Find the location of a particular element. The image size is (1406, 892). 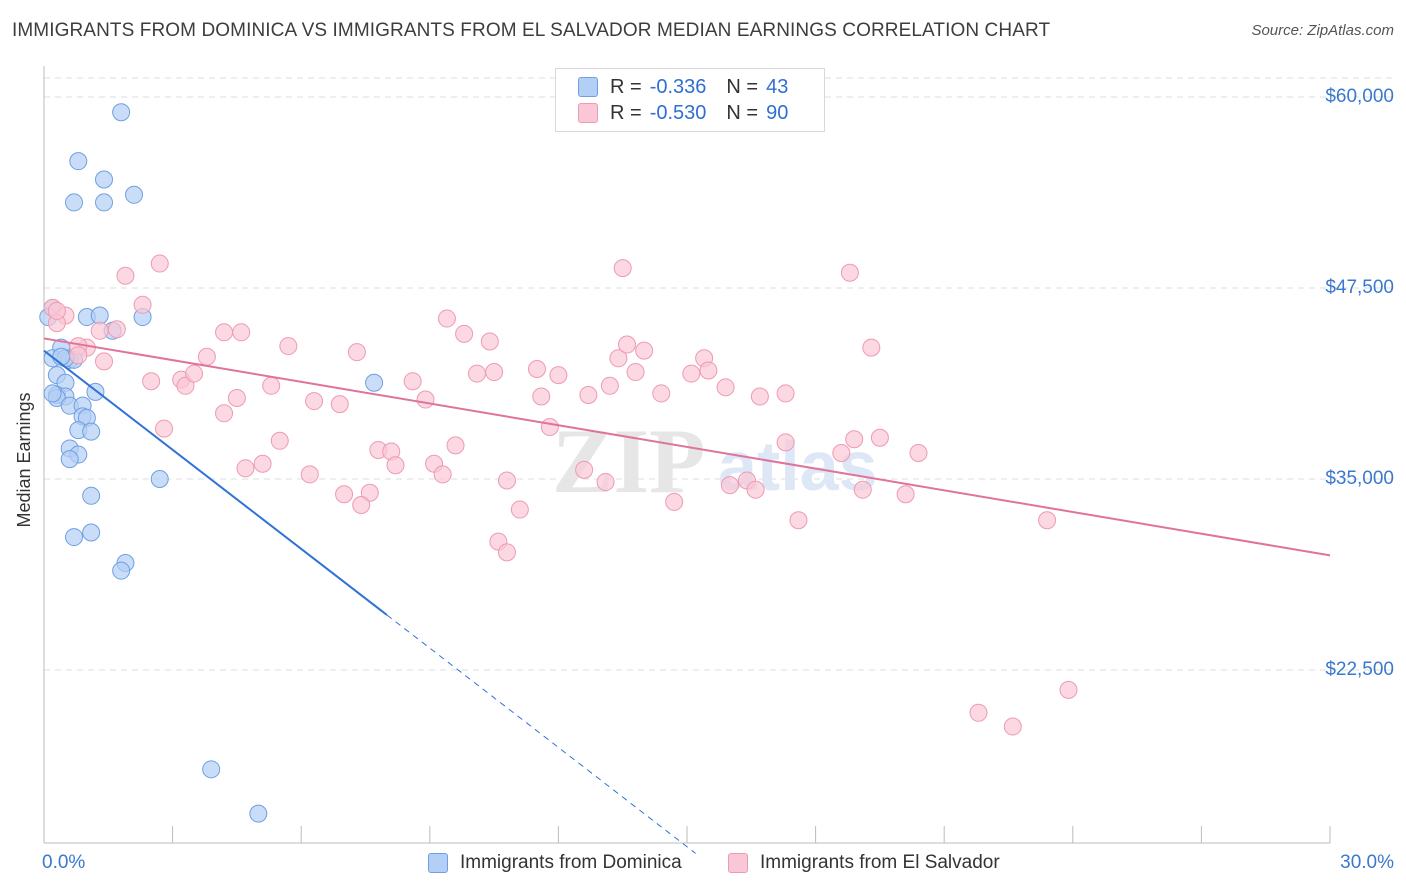

y-tick-label: $47,500 is located at coordinates (1359, 287).